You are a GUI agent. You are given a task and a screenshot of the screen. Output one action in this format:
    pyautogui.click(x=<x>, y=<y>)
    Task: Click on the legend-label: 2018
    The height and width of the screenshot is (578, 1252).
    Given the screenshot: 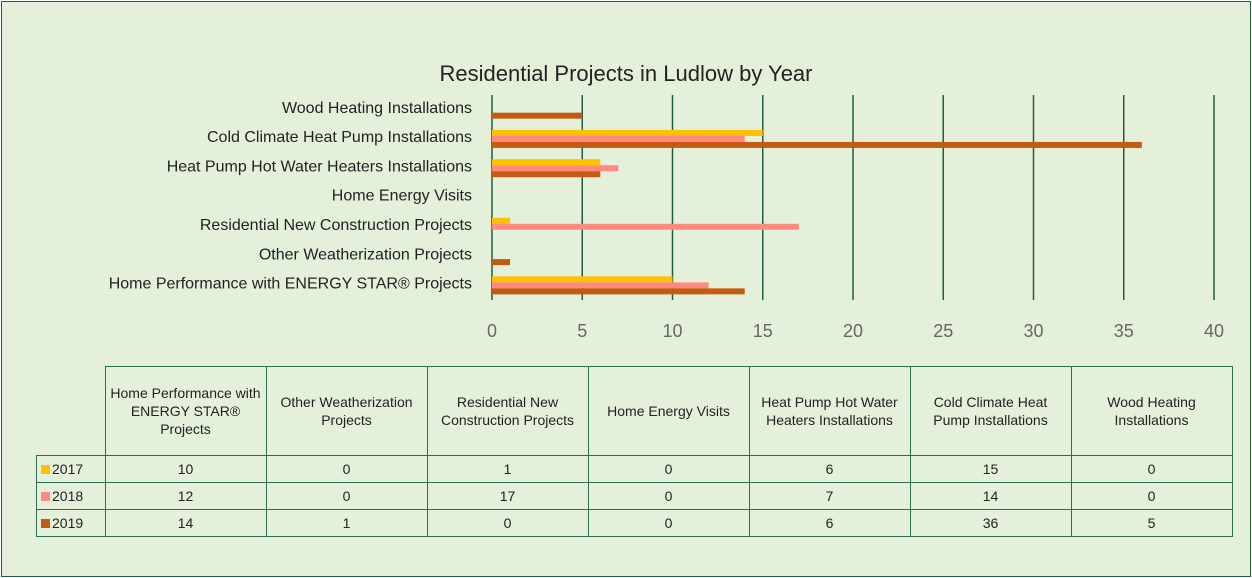 What is the action you would take?
    pyautogui.click(x=68, y=496)
    